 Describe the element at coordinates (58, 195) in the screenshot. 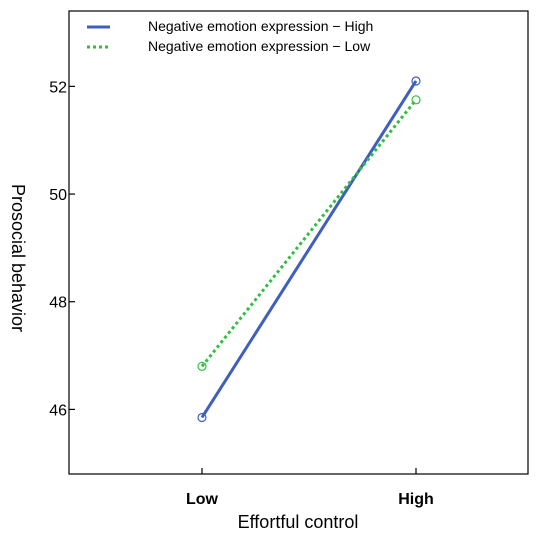

I see `y-tick-label: 50` at that location.